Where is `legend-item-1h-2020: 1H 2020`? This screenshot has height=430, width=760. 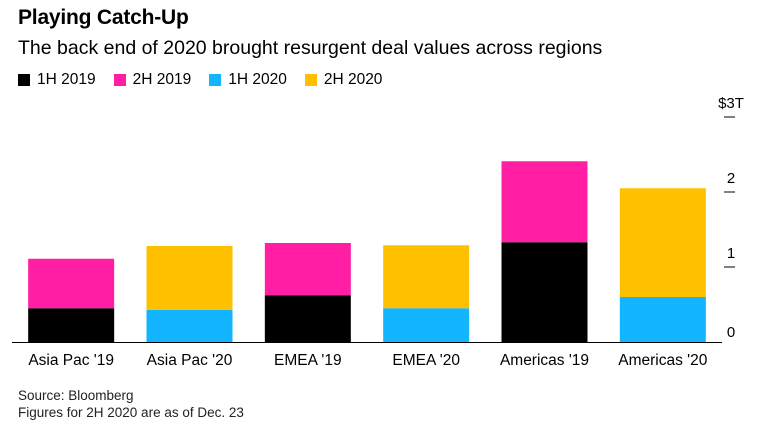 legend-item-1h-2020: 1H 2020 is located at coordinates (248, 80).